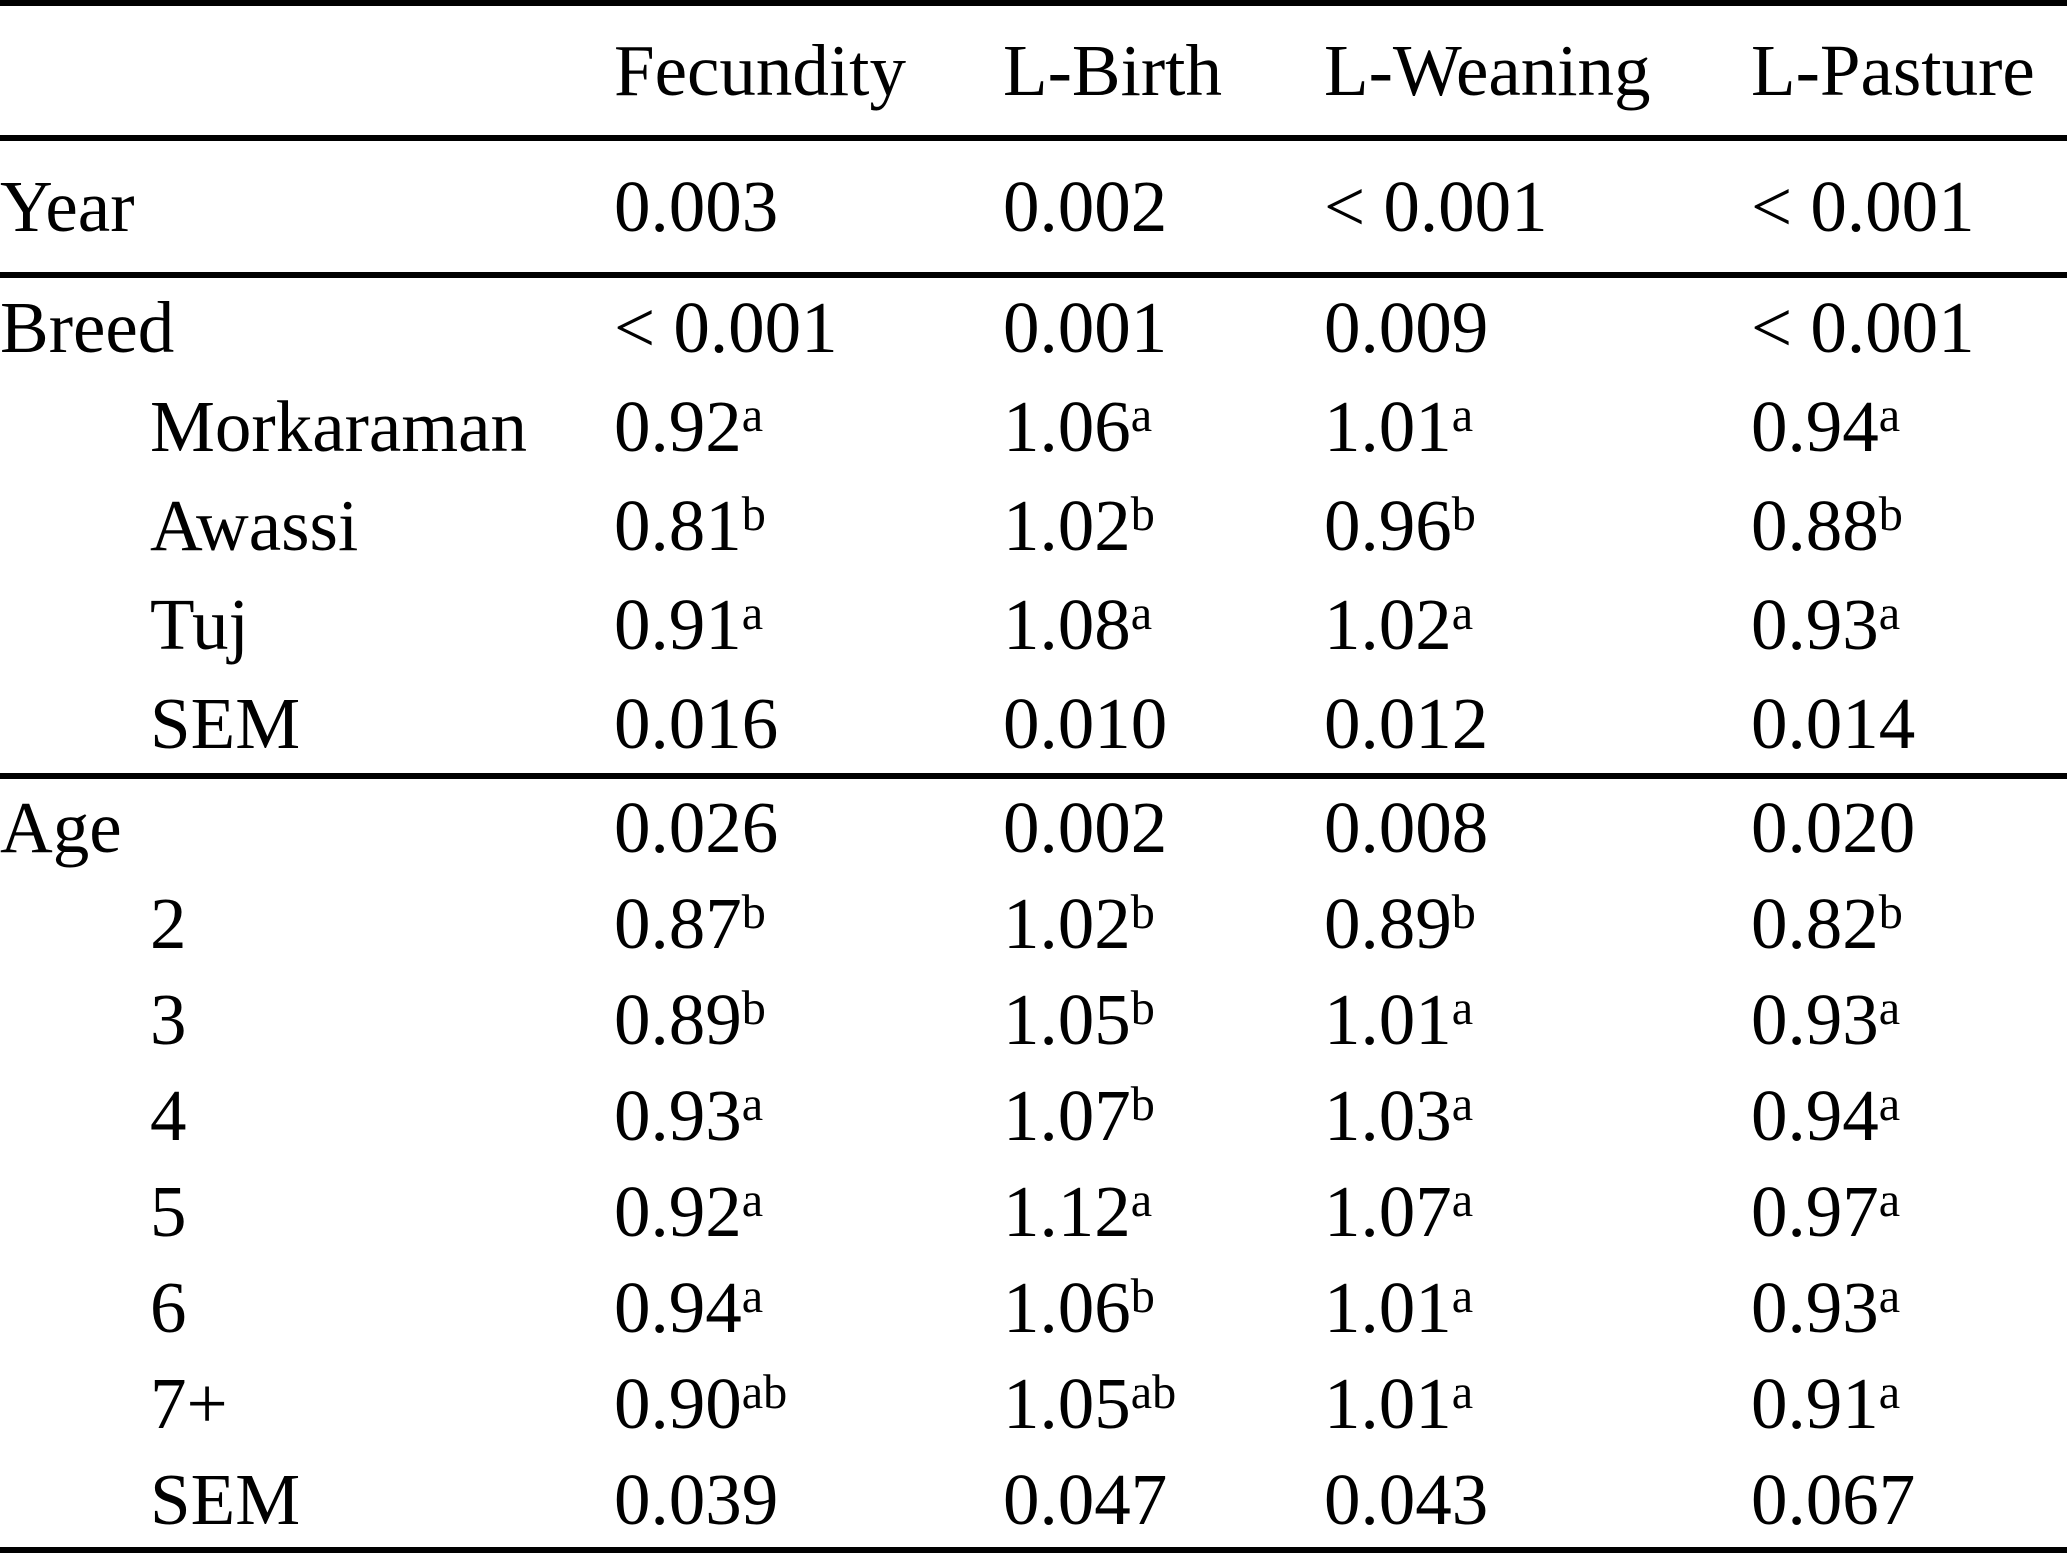  Describe the element at coordinates (1909, 923) in the screenshot. I see `value-cell: 0.82b` at that location.